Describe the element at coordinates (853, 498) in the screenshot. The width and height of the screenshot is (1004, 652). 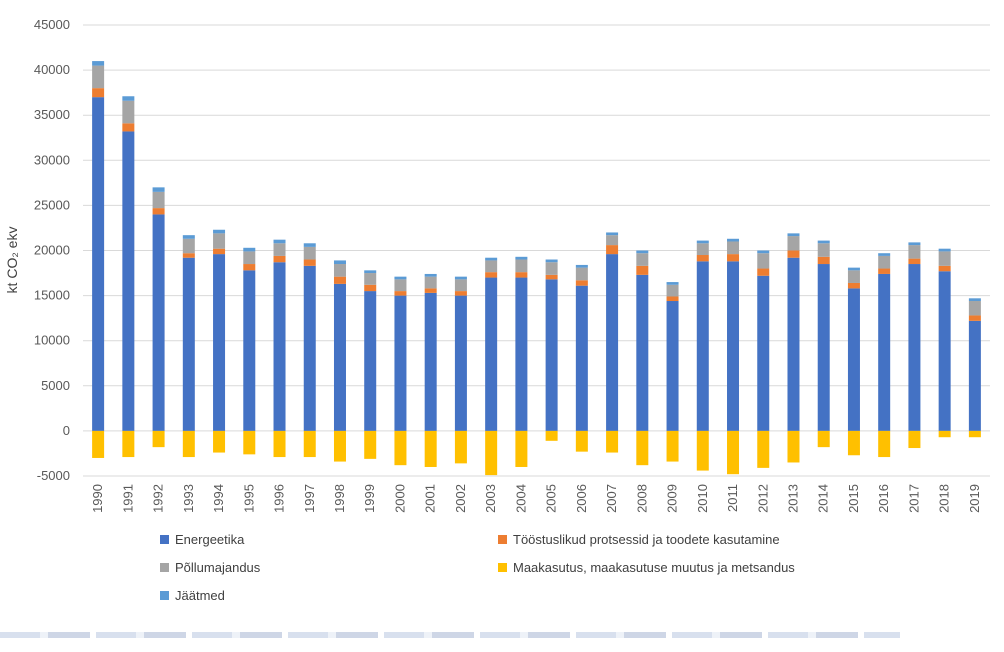
I see `x-tick-label: 2015` at that location.